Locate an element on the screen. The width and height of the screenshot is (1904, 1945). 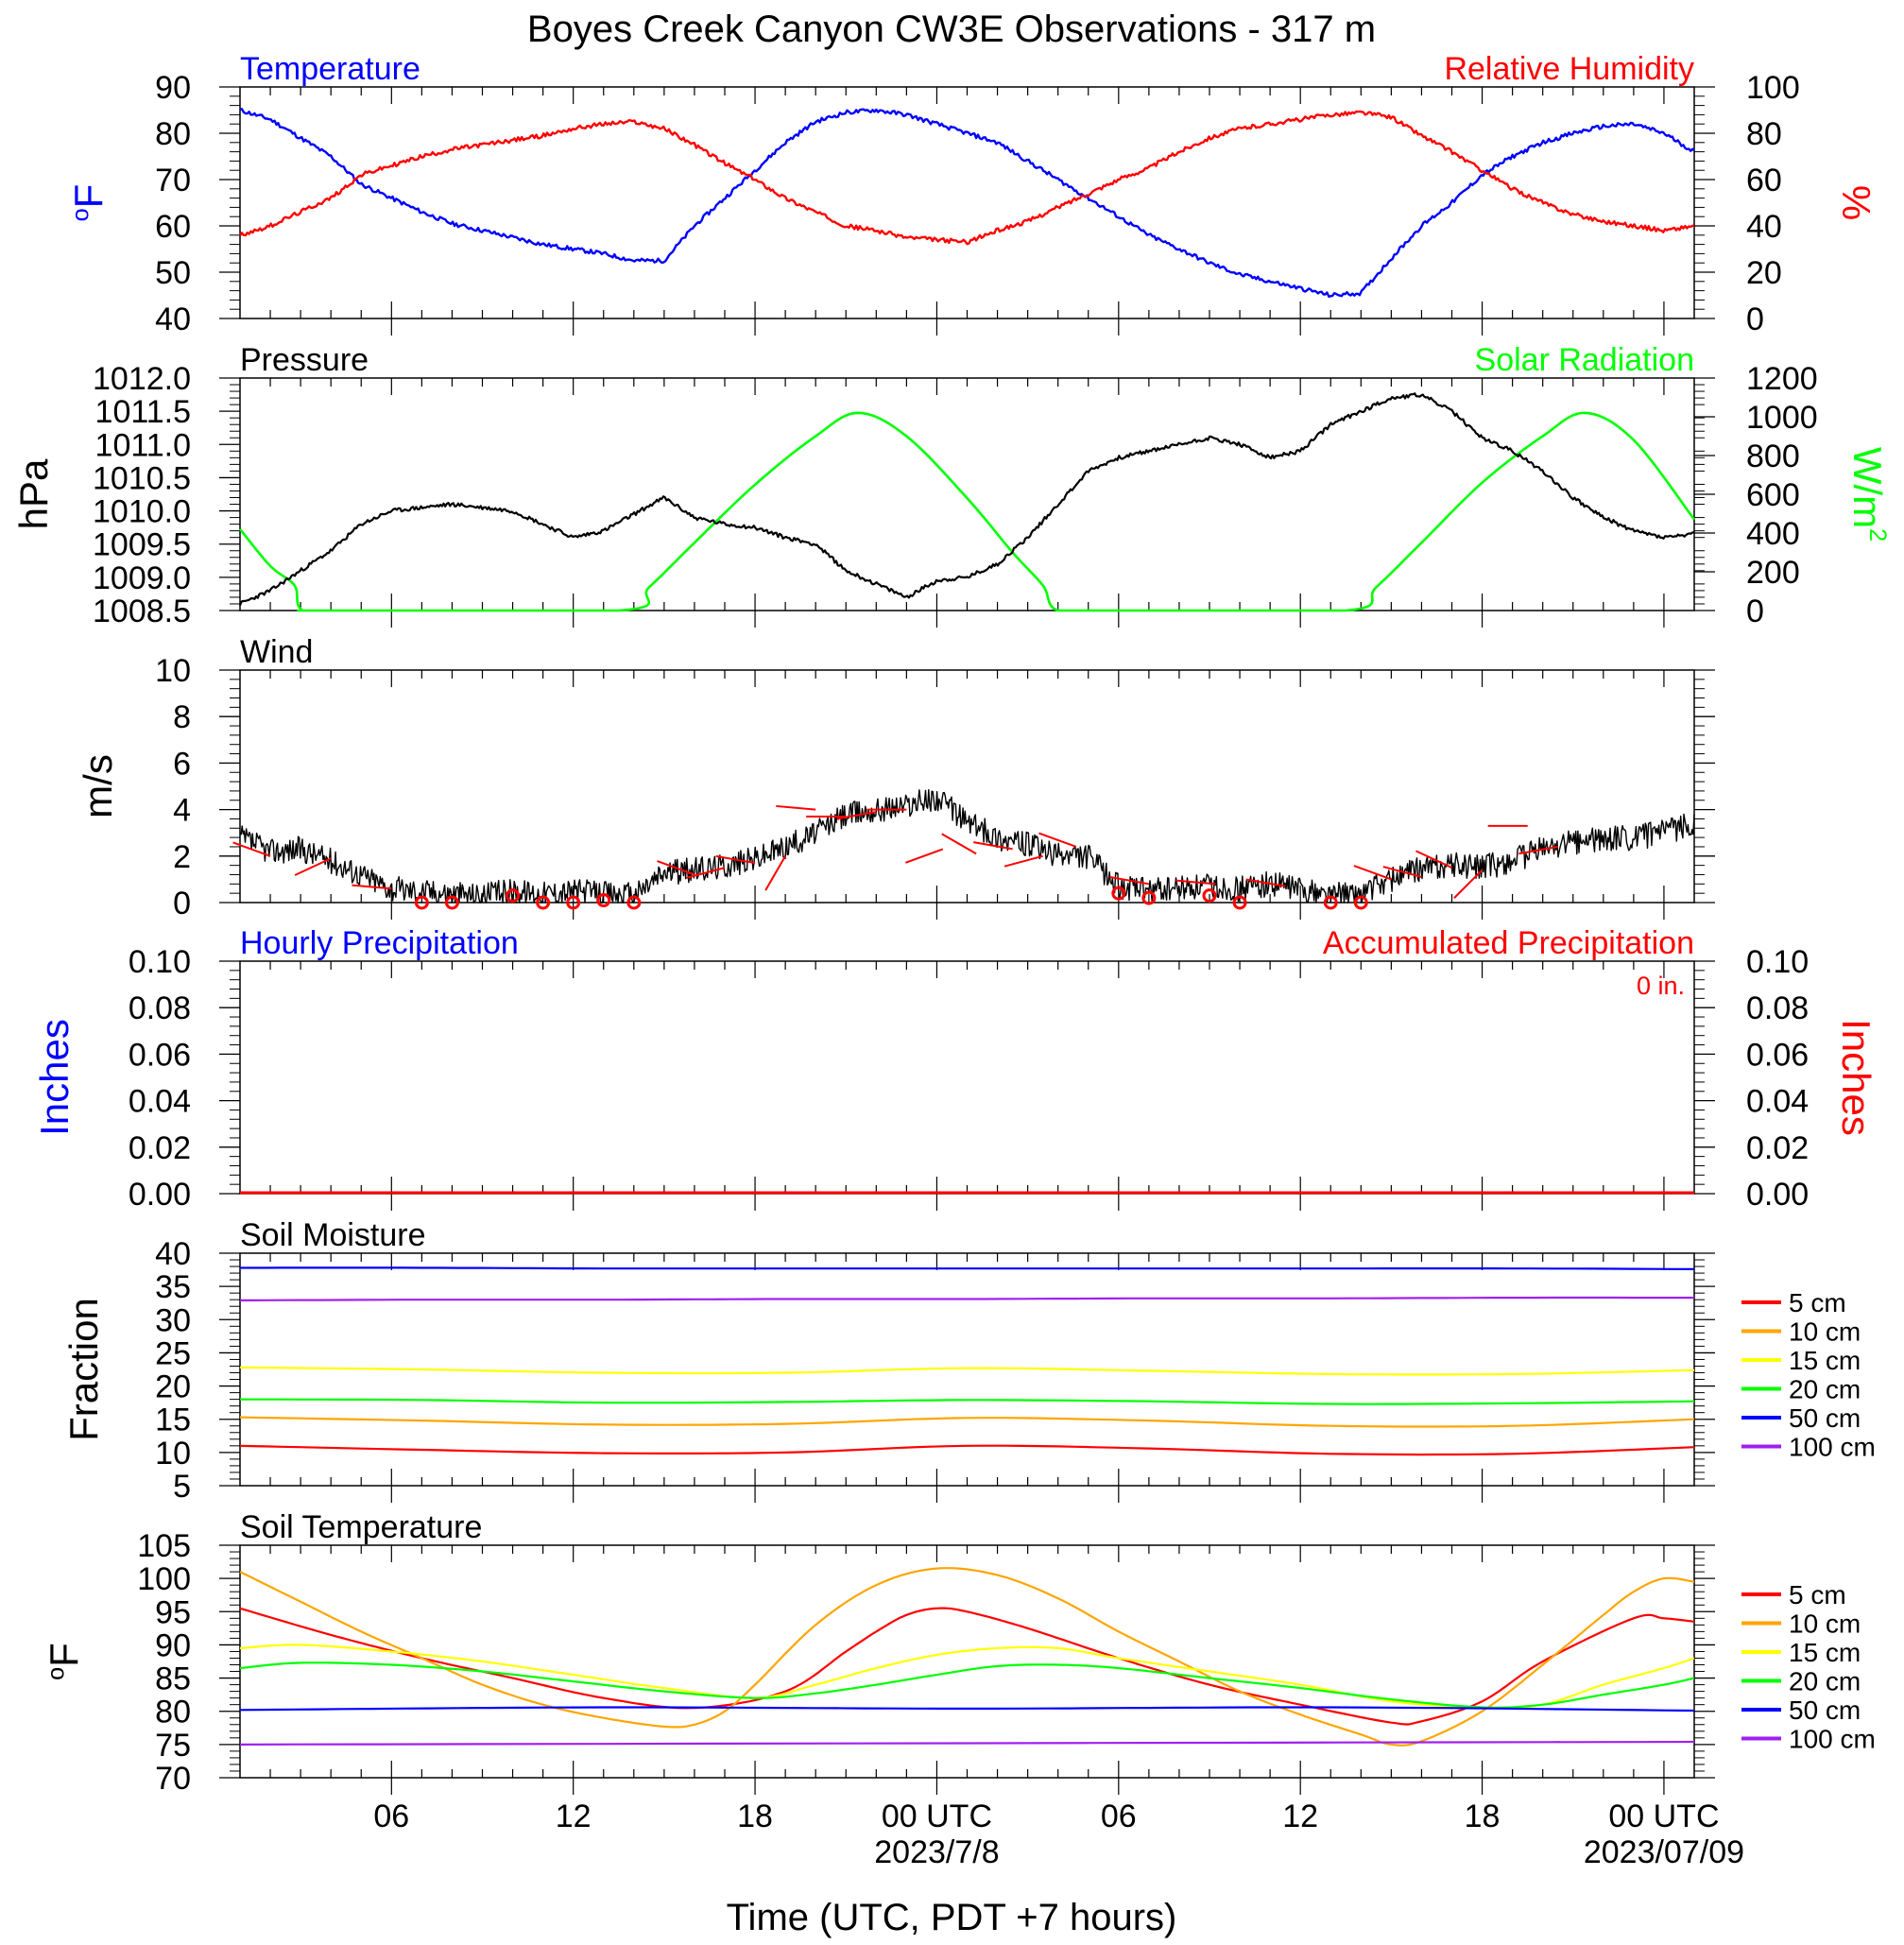
y-label-left-pressure: hPa is located at coordinates (33, 494).